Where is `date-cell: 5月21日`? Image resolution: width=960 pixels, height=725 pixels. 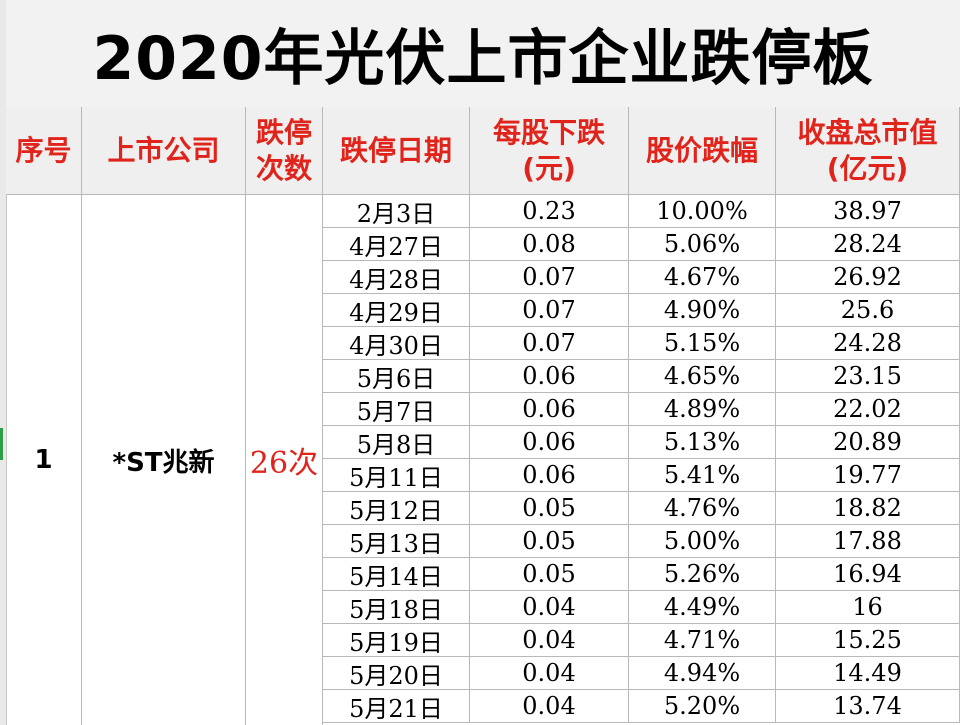
date-cell: 5月21日 is located at coordinates (396, 706).